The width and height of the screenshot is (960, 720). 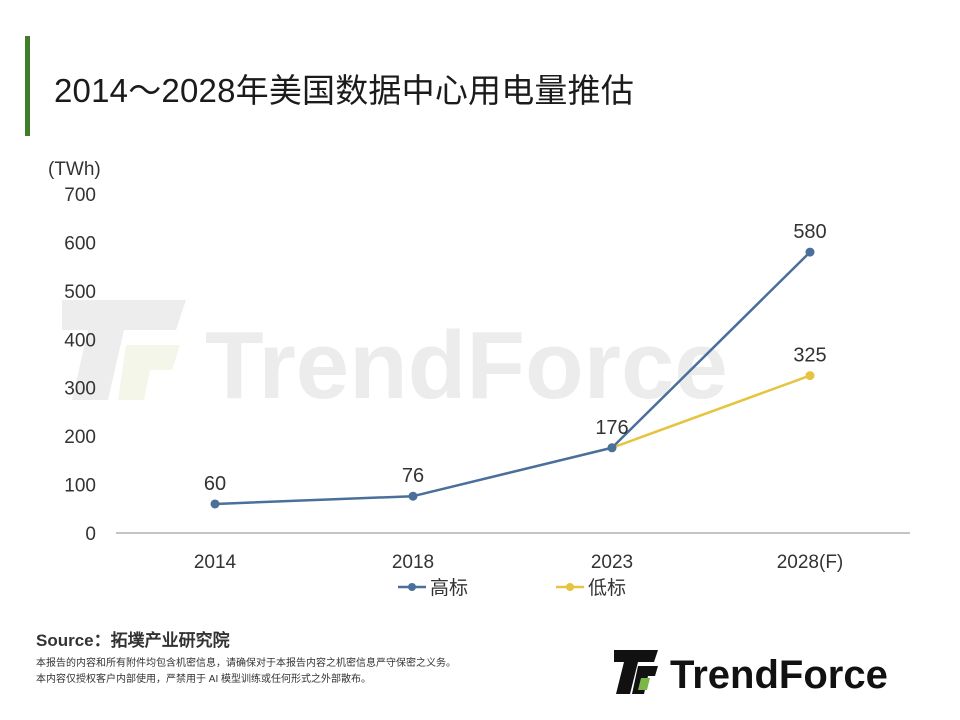 I want to click on y-tick-label: 0, so click(x=90, y=534).